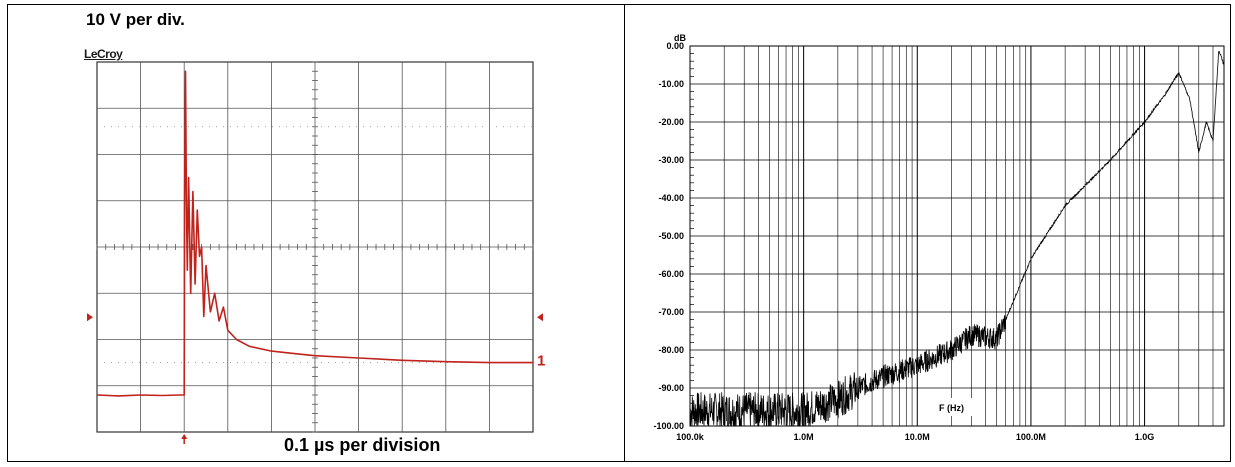  I want to click on y-tick-label: -30.00, so click(671, 160).